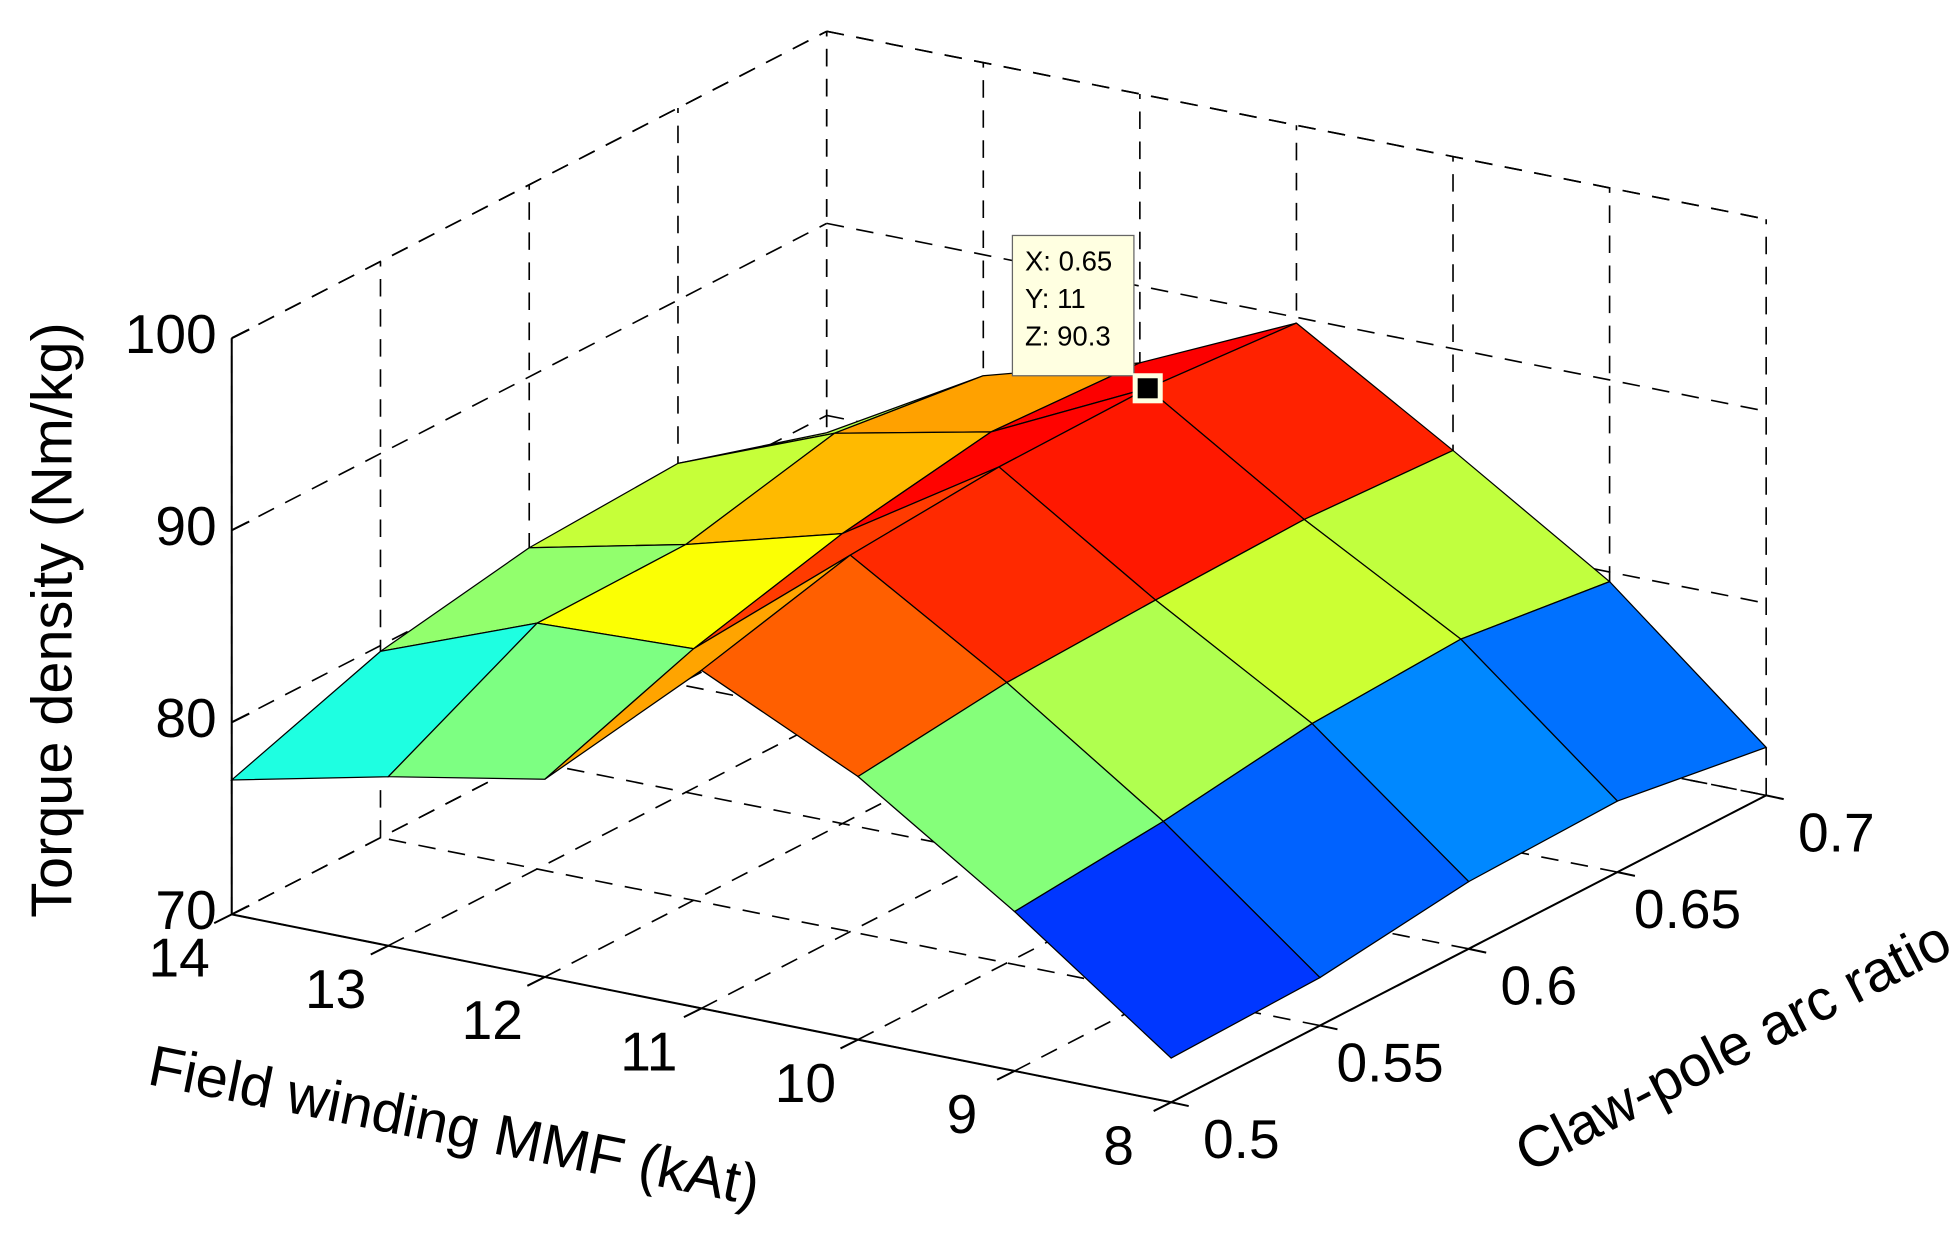 Image resolution: width=1954 pixels, height=1245 pixels. Describe the element at coordinates (1836, 832) in the screenshot. I see `x-tick-label: 0.7` at that location.